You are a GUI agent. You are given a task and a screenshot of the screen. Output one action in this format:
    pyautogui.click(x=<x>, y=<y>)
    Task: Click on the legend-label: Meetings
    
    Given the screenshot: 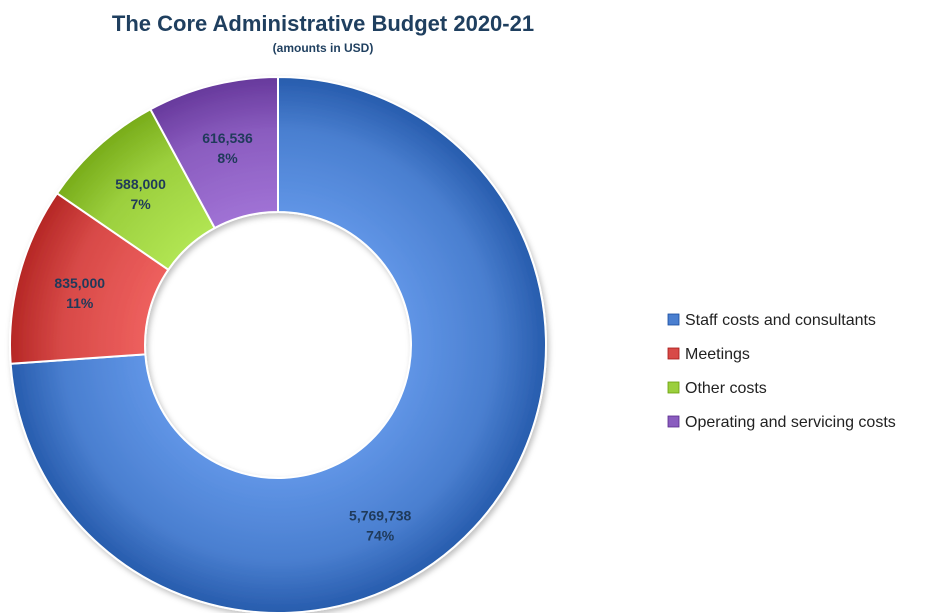 What is the action you would take?
    pyautogui.click(x=717, y=354)
    